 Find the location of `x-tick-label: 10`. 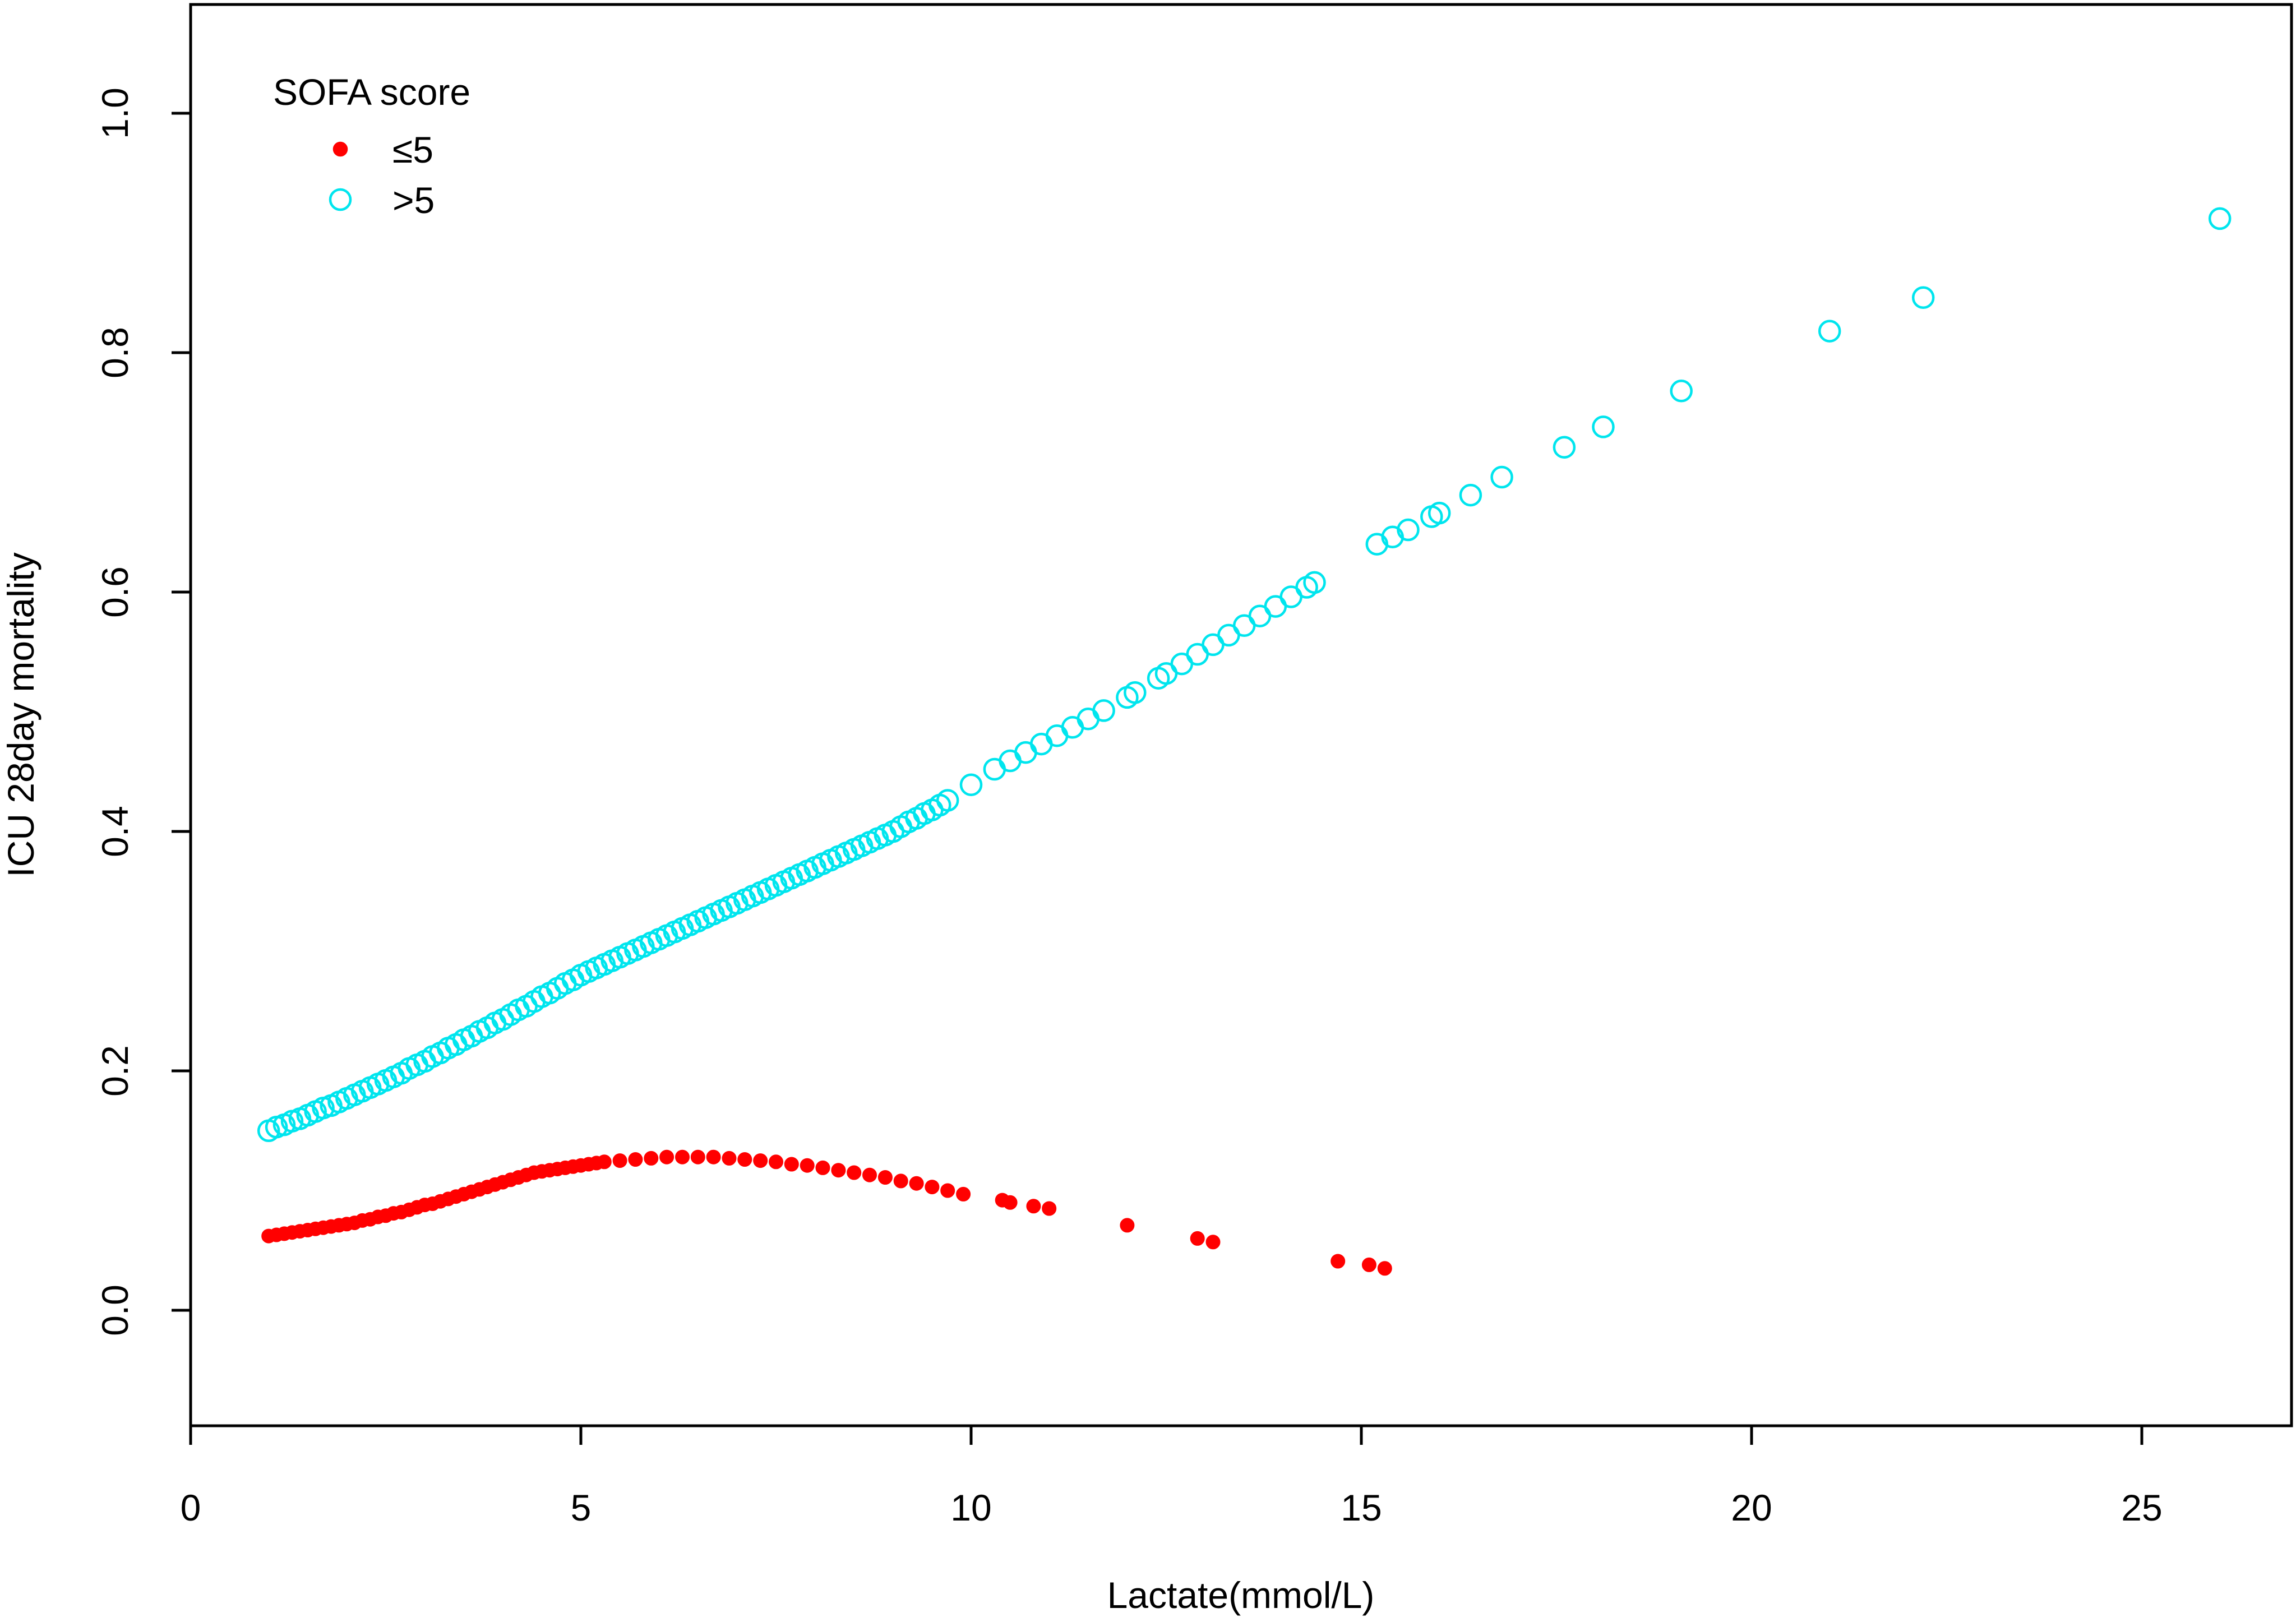

x-tick-label: 10 is located at coordinates (970, 1507).